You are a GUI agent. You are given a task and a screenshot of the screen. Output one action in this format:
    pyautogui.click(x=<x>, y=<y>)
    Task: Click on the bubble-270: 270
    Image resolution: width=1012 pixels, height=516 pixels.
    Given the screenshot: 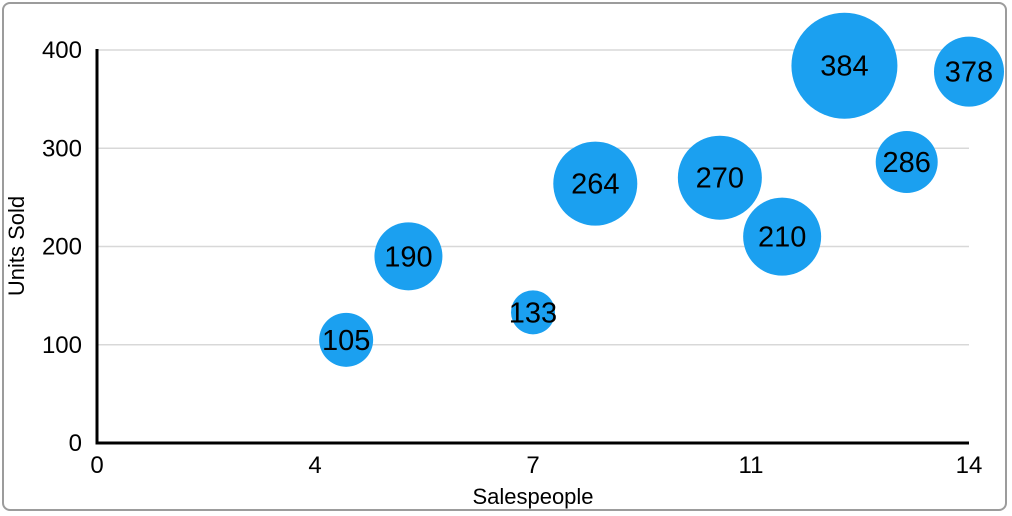 What is the action you would take?
    pyautogui.click(x=719, y=177)
    